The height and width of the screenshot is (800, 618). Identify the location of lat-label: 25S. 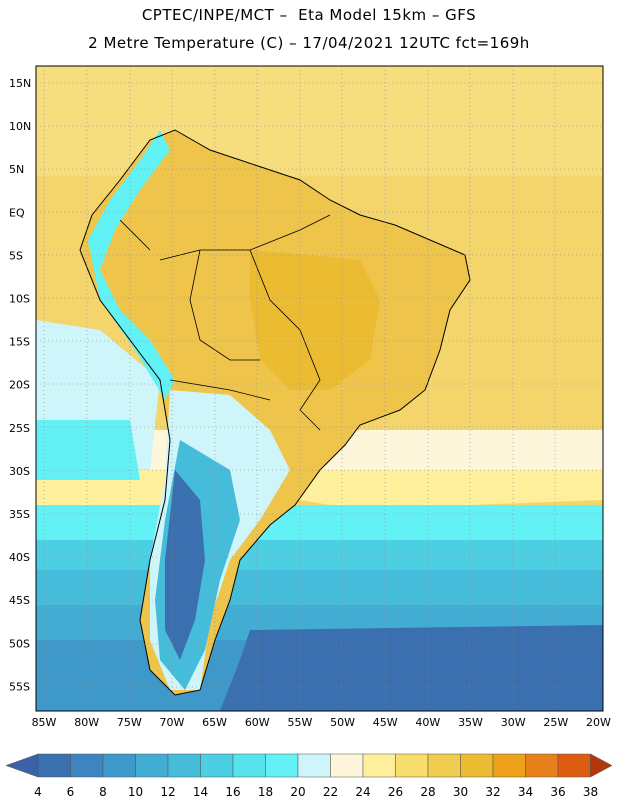
(19, 428).